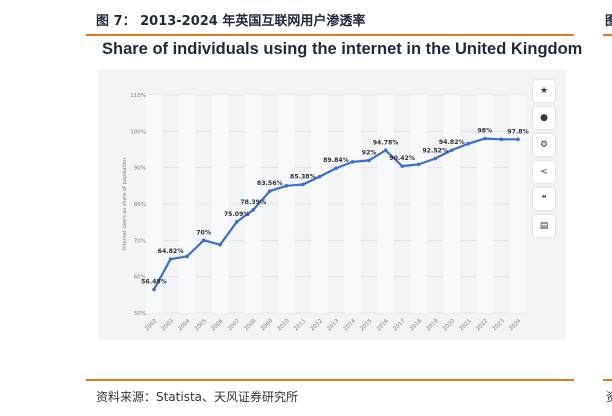  What do you see at coordinates (366, 325) in the screenshot?
I see `x-tick-label: 2015` at bounding box center [366, 325].